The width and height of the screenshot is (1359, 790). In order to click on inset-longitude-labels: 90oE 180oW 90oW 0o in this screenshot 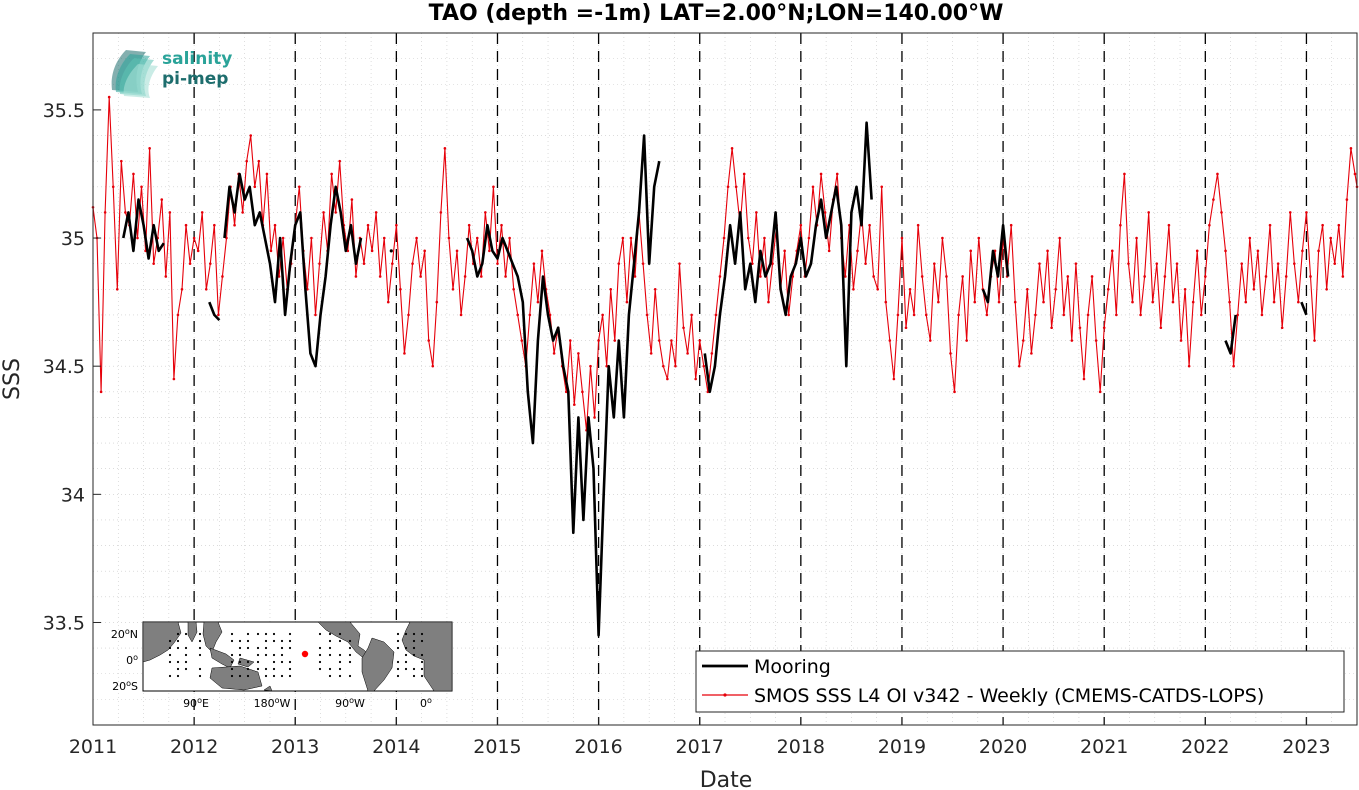, I will do `click(307, 703)`.